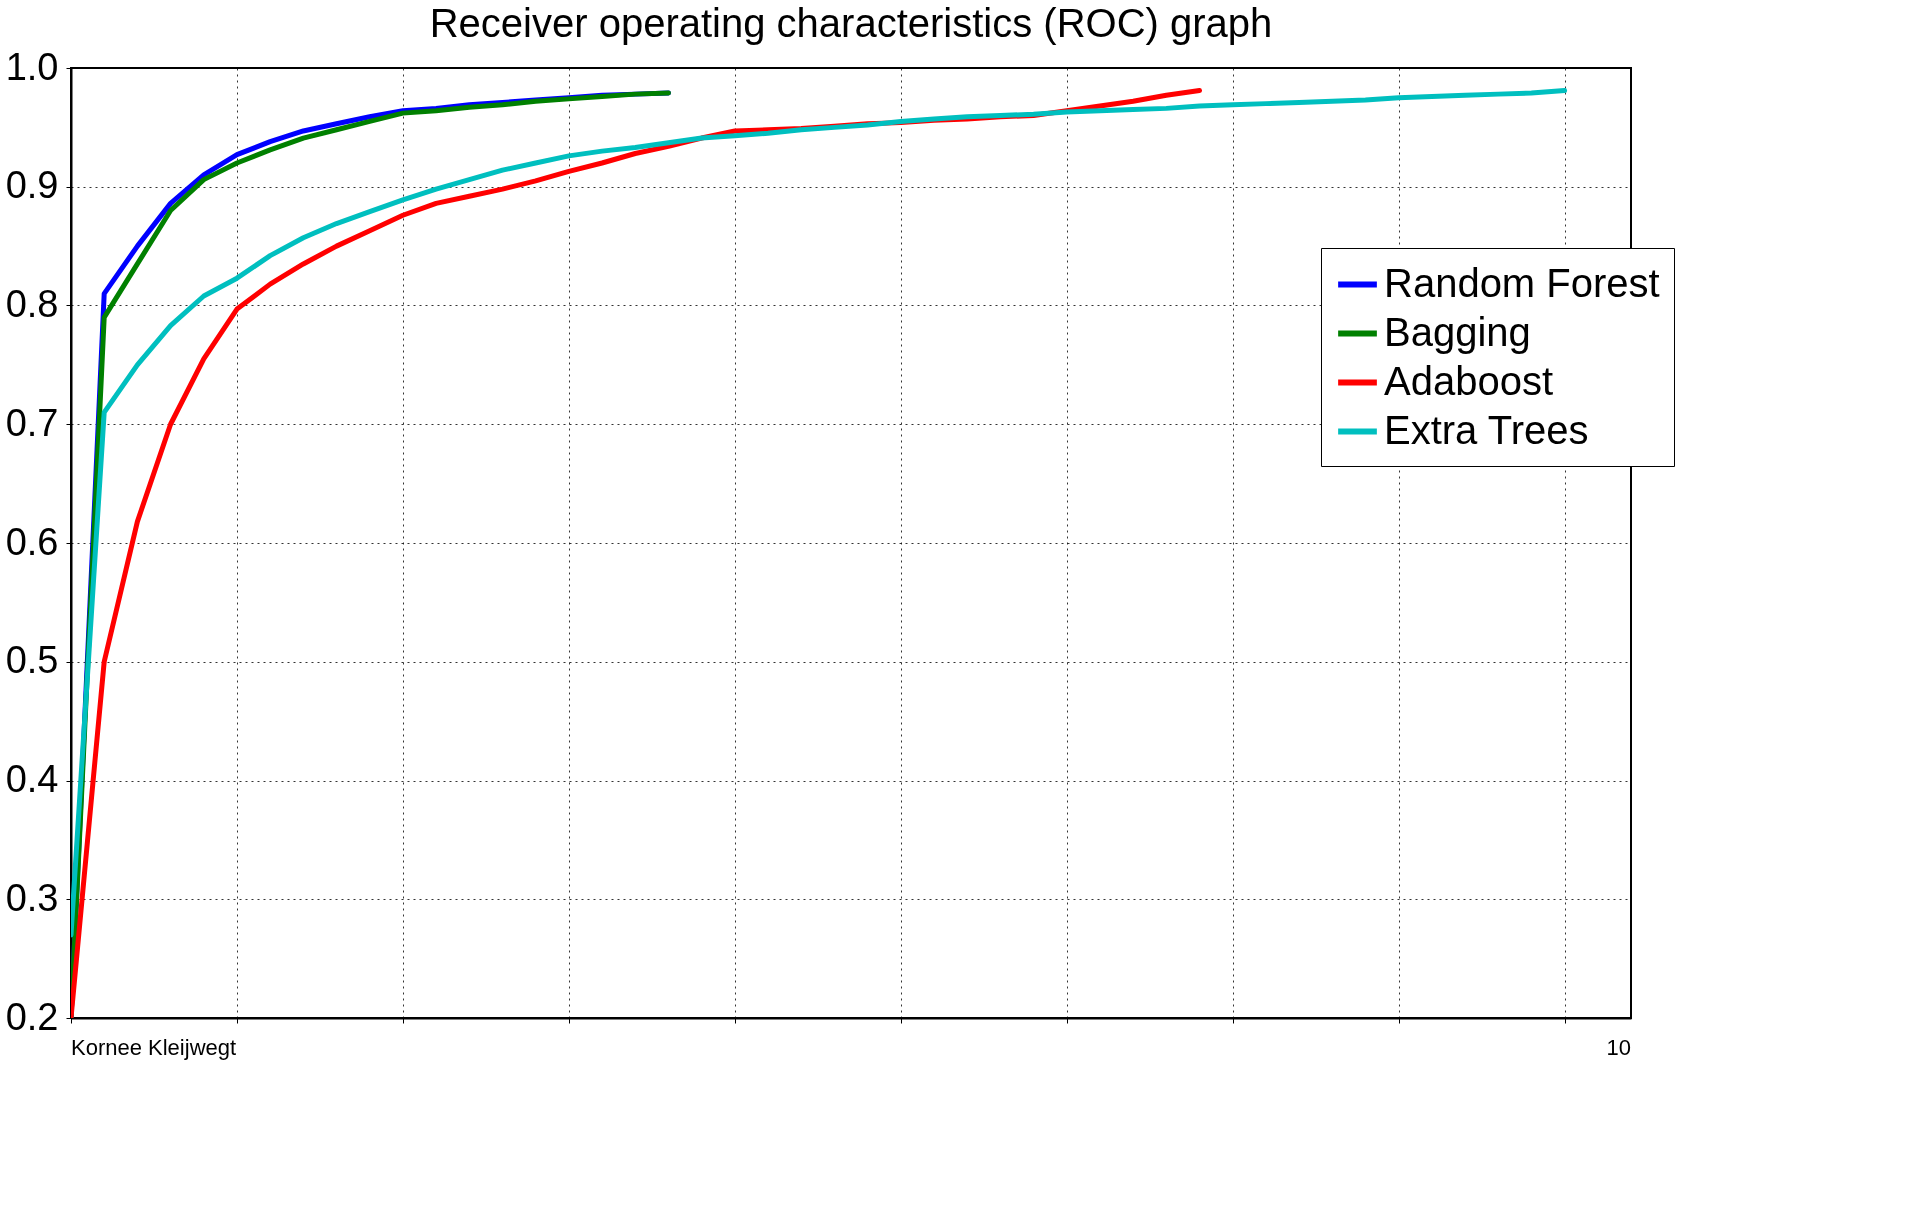 This screenshot has height=1214, width=1917. Describe the element at coordinates (851, 23) in the screenshot. I see `chart-title: Receiver operating characteristics (ROC) graph` at that location.